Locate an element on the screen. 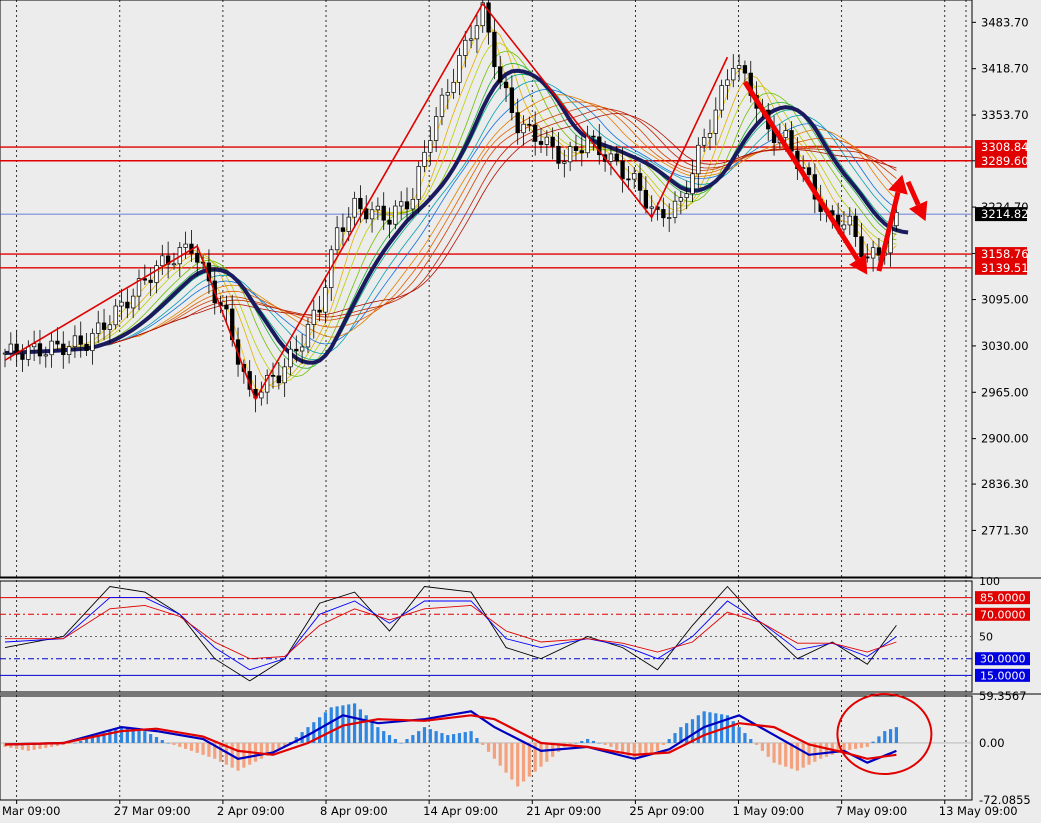 The image size is (1041, 823). macd-tick-label: 0.00 is located at coordinates (992, 743).